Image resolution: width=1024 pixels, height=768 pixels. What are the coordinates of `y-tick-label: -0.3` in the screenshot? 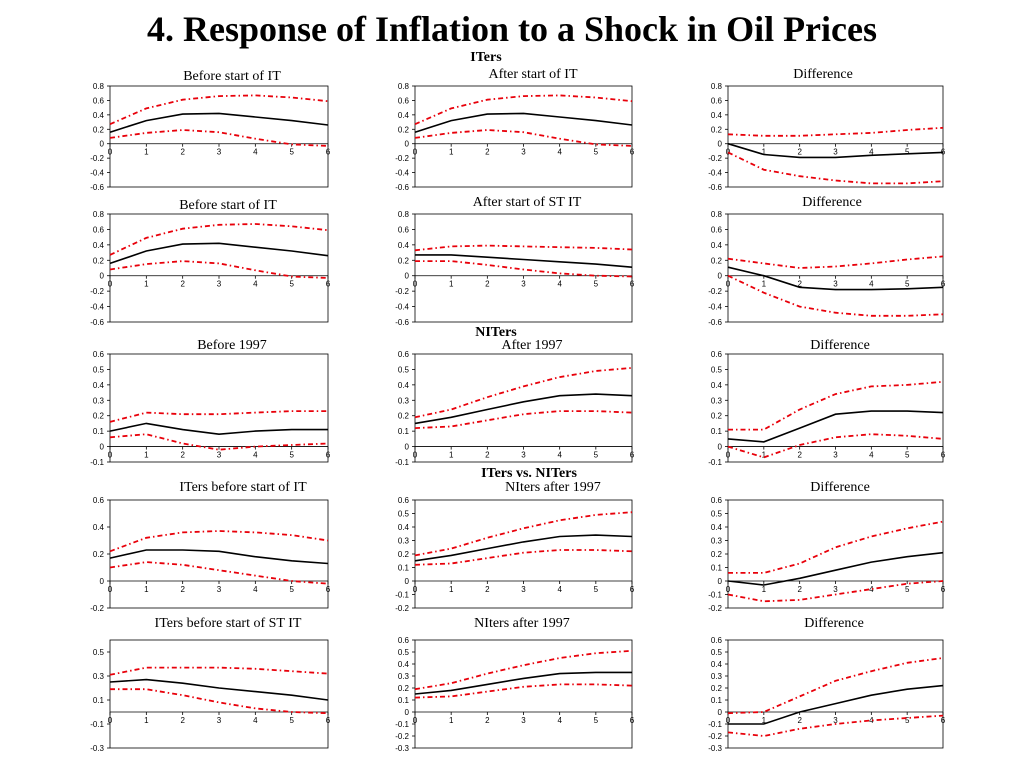 It's located at (97, 748).